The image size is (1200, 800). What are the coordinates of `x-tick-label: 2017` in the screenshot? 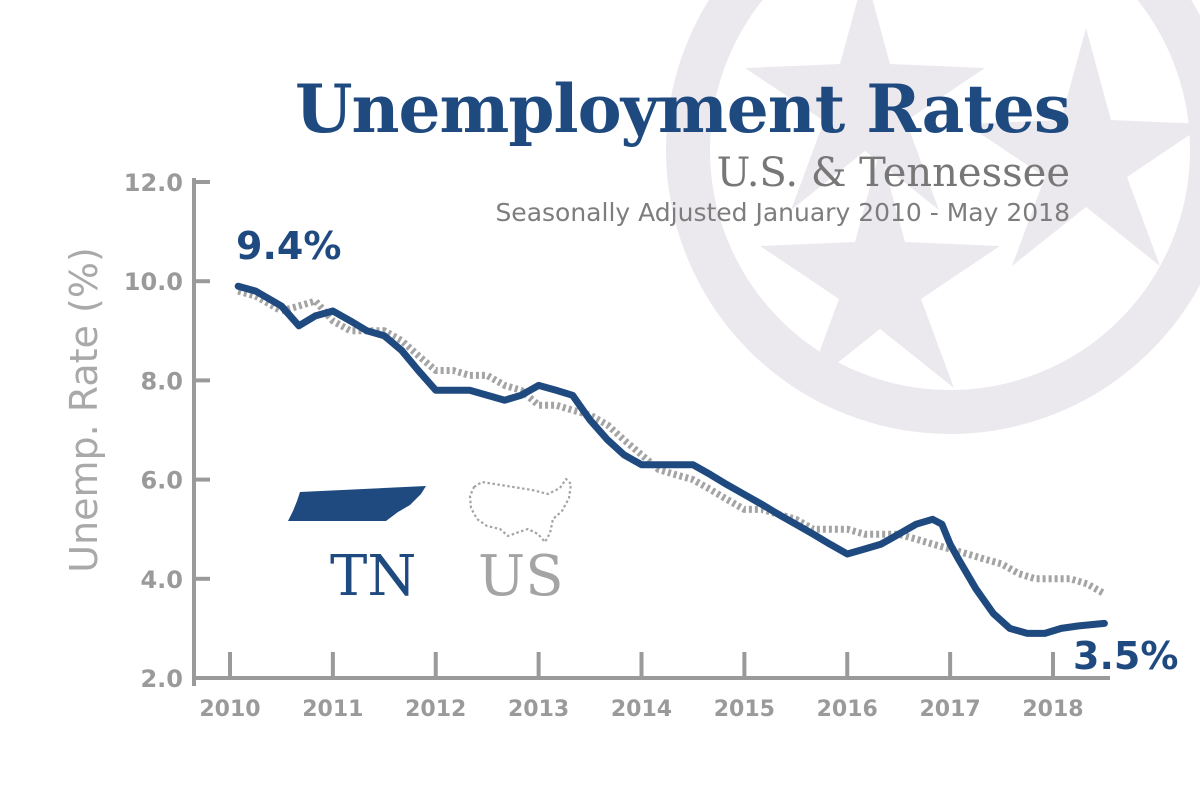 It's located at (950, 709).